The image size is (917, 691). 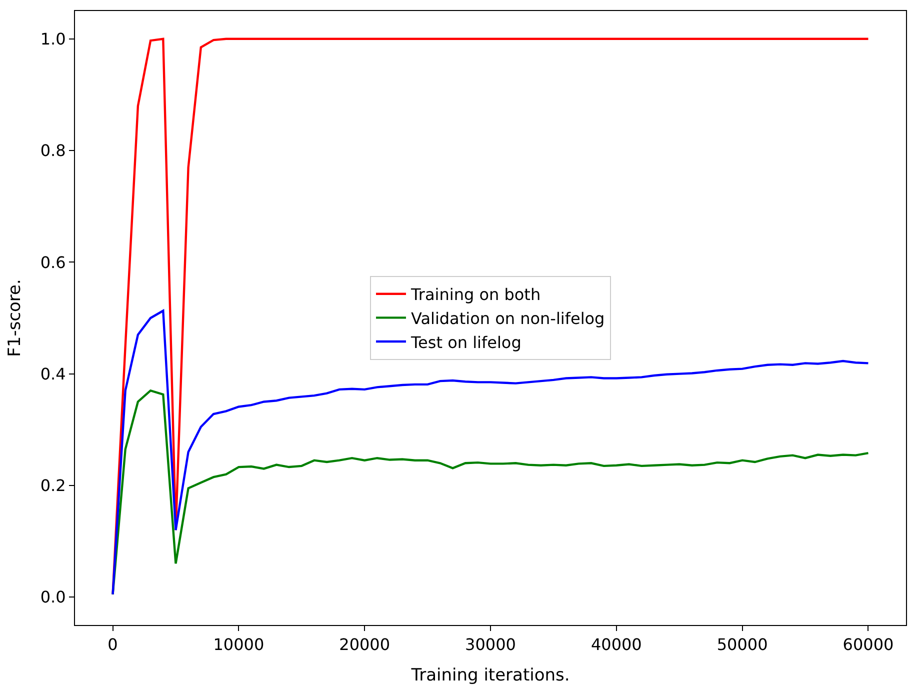 I want to click on x-tick-label: 10000, so click(x=238, y=644).